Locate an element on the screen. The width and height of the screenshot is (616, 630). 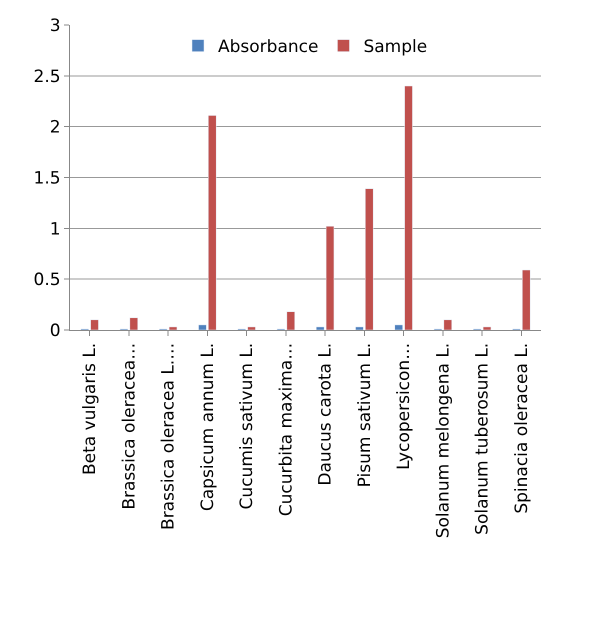
x-tick-label: Solanum tuberosum L. is located at coordinates (482, 438).